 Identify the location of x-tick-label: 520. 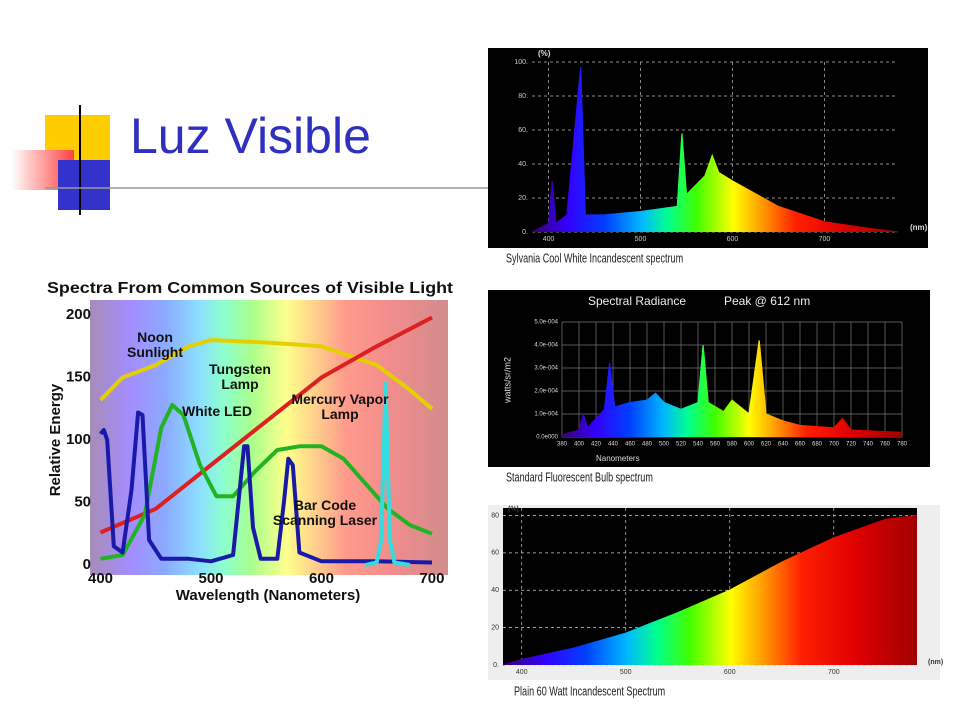
(681, 445).